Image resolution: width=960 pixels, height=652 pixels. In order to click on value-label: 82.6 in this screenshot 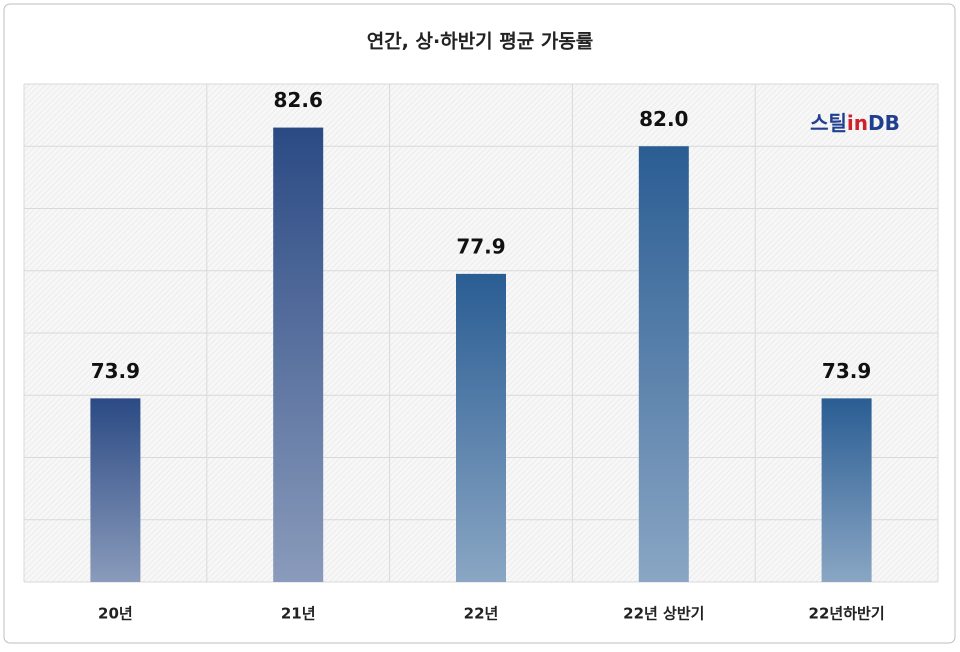, I will do `click(298, 100)`.